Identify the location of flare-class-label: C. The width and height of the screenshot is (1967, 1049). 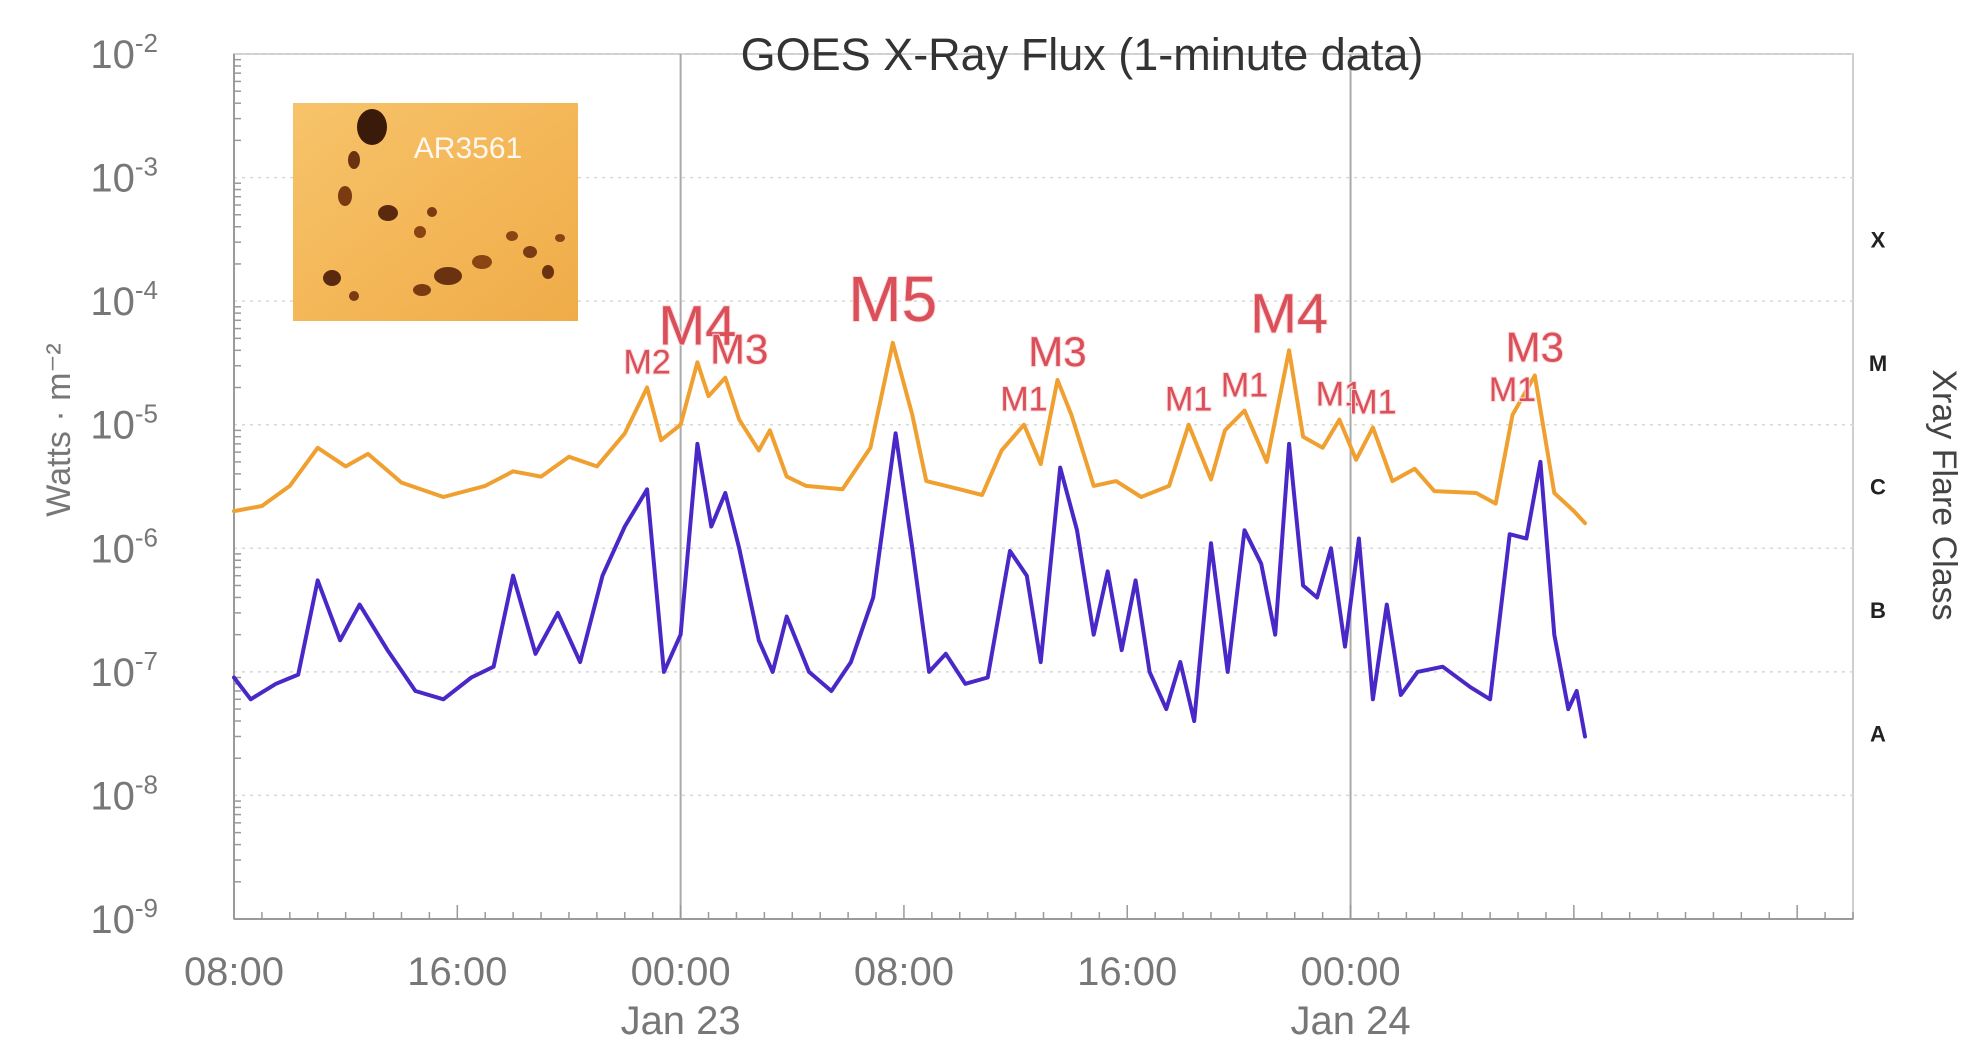
(1878, 487).